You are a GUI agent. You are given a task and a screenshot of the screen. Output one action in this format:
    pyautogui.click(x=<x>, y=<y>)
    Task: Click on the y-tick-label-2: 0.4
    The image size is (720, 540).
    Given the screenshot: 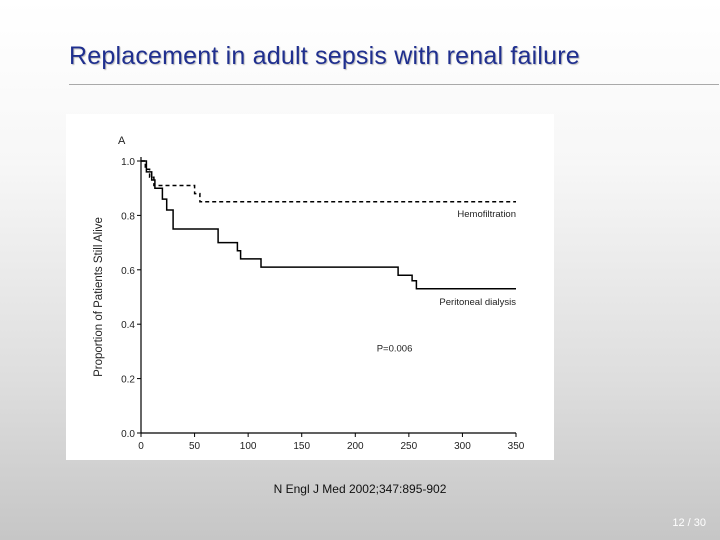 What is the action you would take?
    pyautogui.click(x=128, y=325)
    